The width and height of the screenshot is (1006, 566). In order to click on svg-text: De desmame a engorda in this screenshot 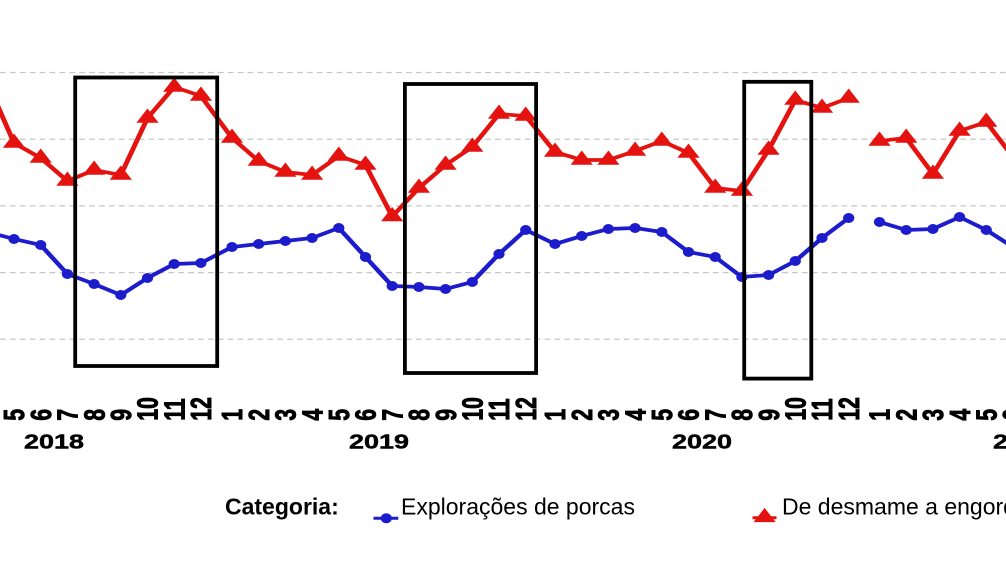, I will do `click(894, 507)`.